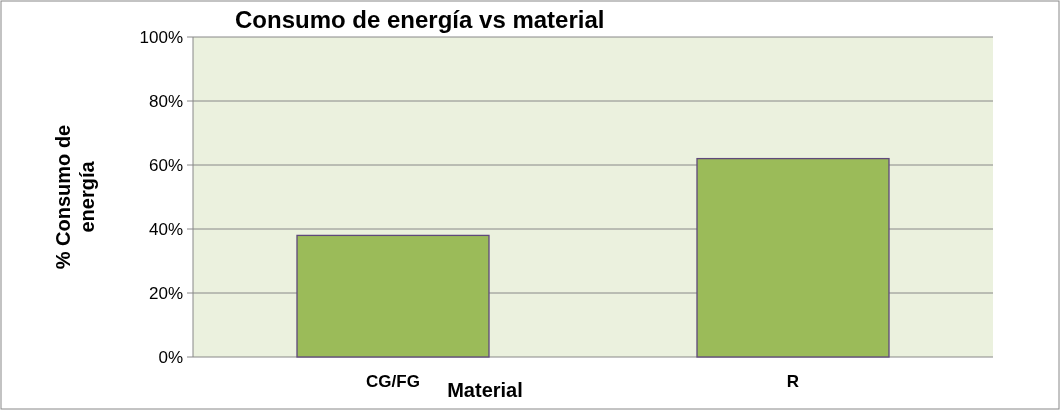 This screenshot has width=1060, height=410. What do you see at coordinates (793, 381) in the screenshot?
I see `x-tick-label: R` at bounding box center [793, 381].